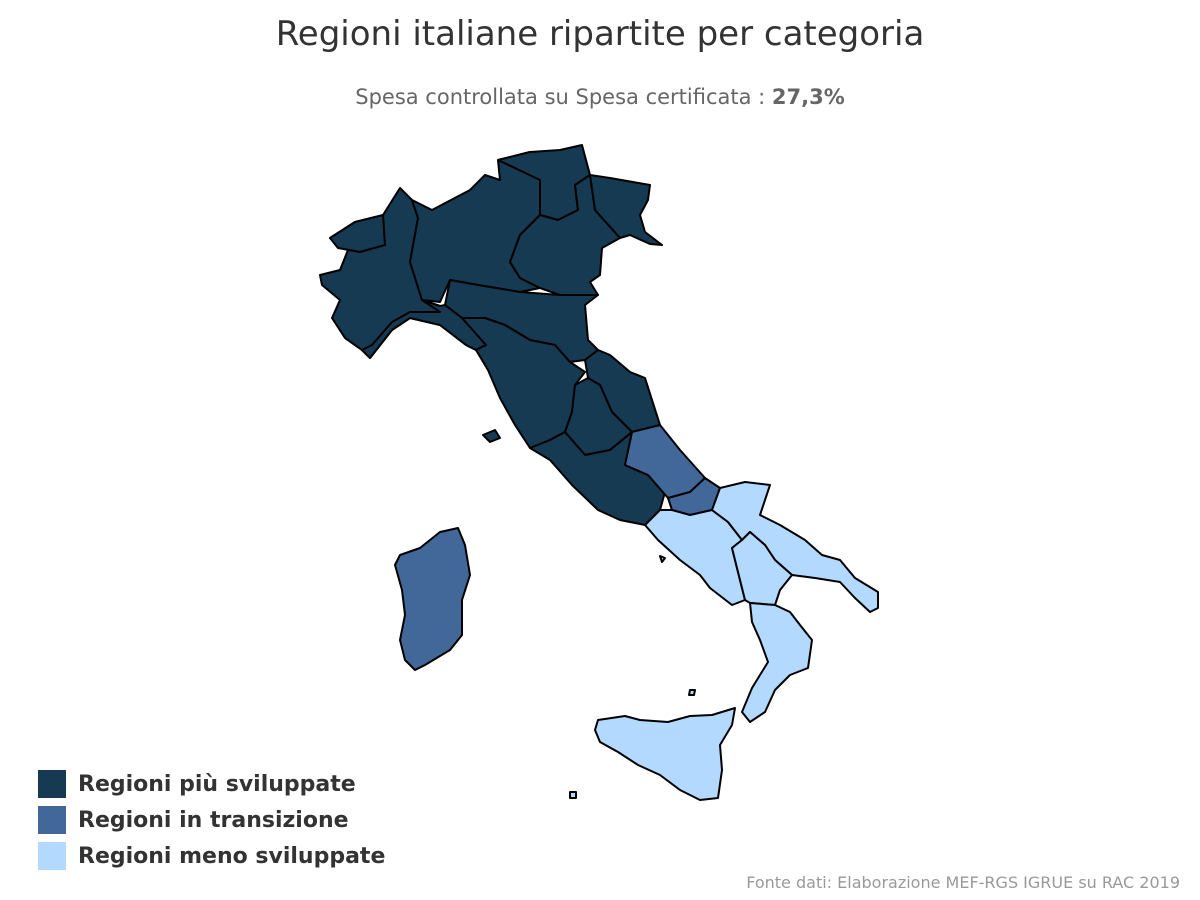 The height and width of the screenshot is (900, 1200). I want to click on legend-label: Regioni meno sviluppate, so click(232, 856).